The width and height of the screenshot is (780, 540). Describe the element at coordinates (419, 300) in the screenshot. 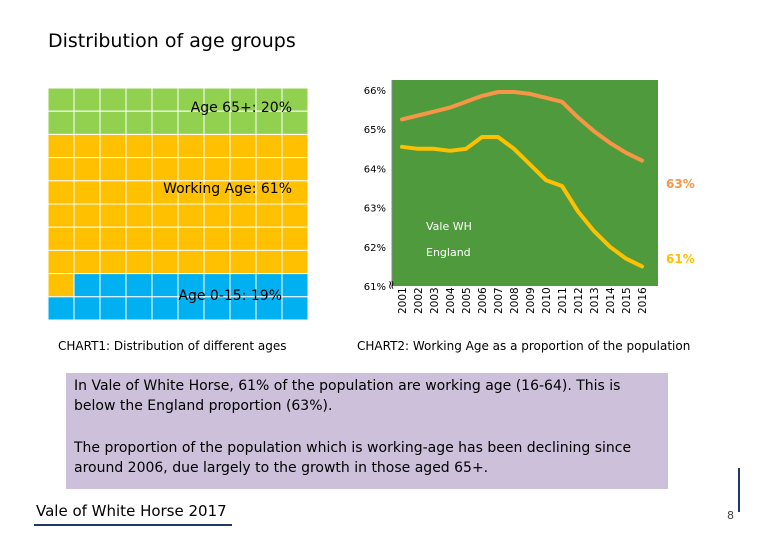

I see `x-tick-label: 2002` at that location.